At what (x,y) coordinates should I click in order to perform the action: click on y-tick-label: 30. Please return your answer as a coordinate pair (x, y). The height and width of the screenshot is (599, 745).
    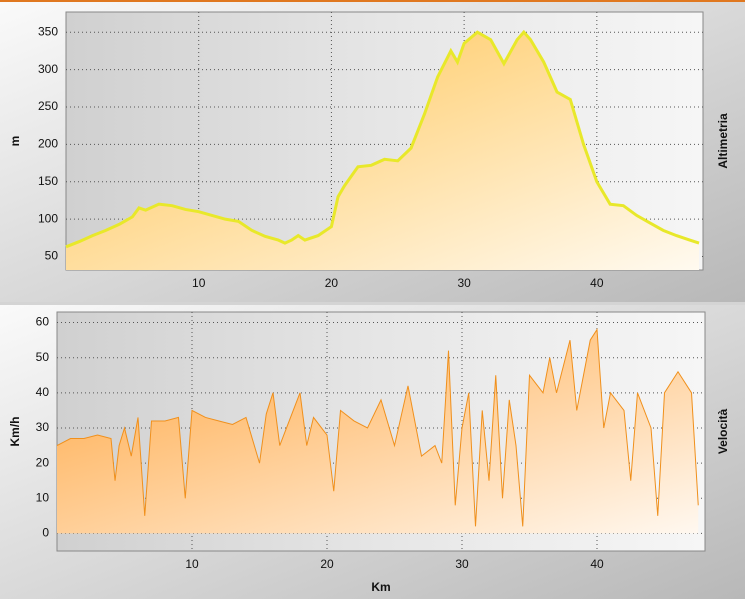
    Looking at the image, I should click on (43, 427).